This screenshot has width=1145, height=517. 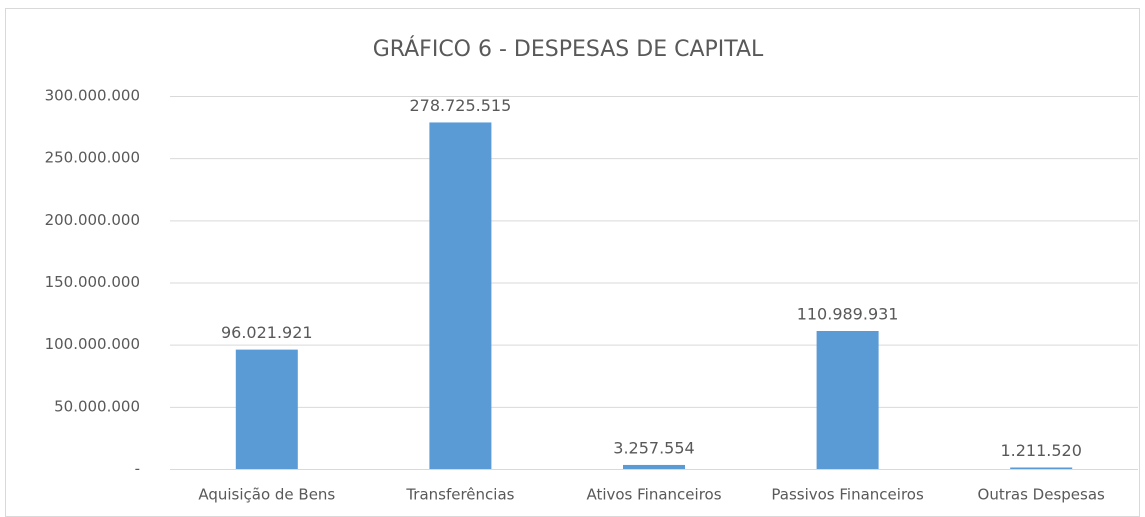 What do you see at coordinates (92, 344) in the screenshot?
I see `y-tick-label: 100.000.000` at bounding box center [92, 344].